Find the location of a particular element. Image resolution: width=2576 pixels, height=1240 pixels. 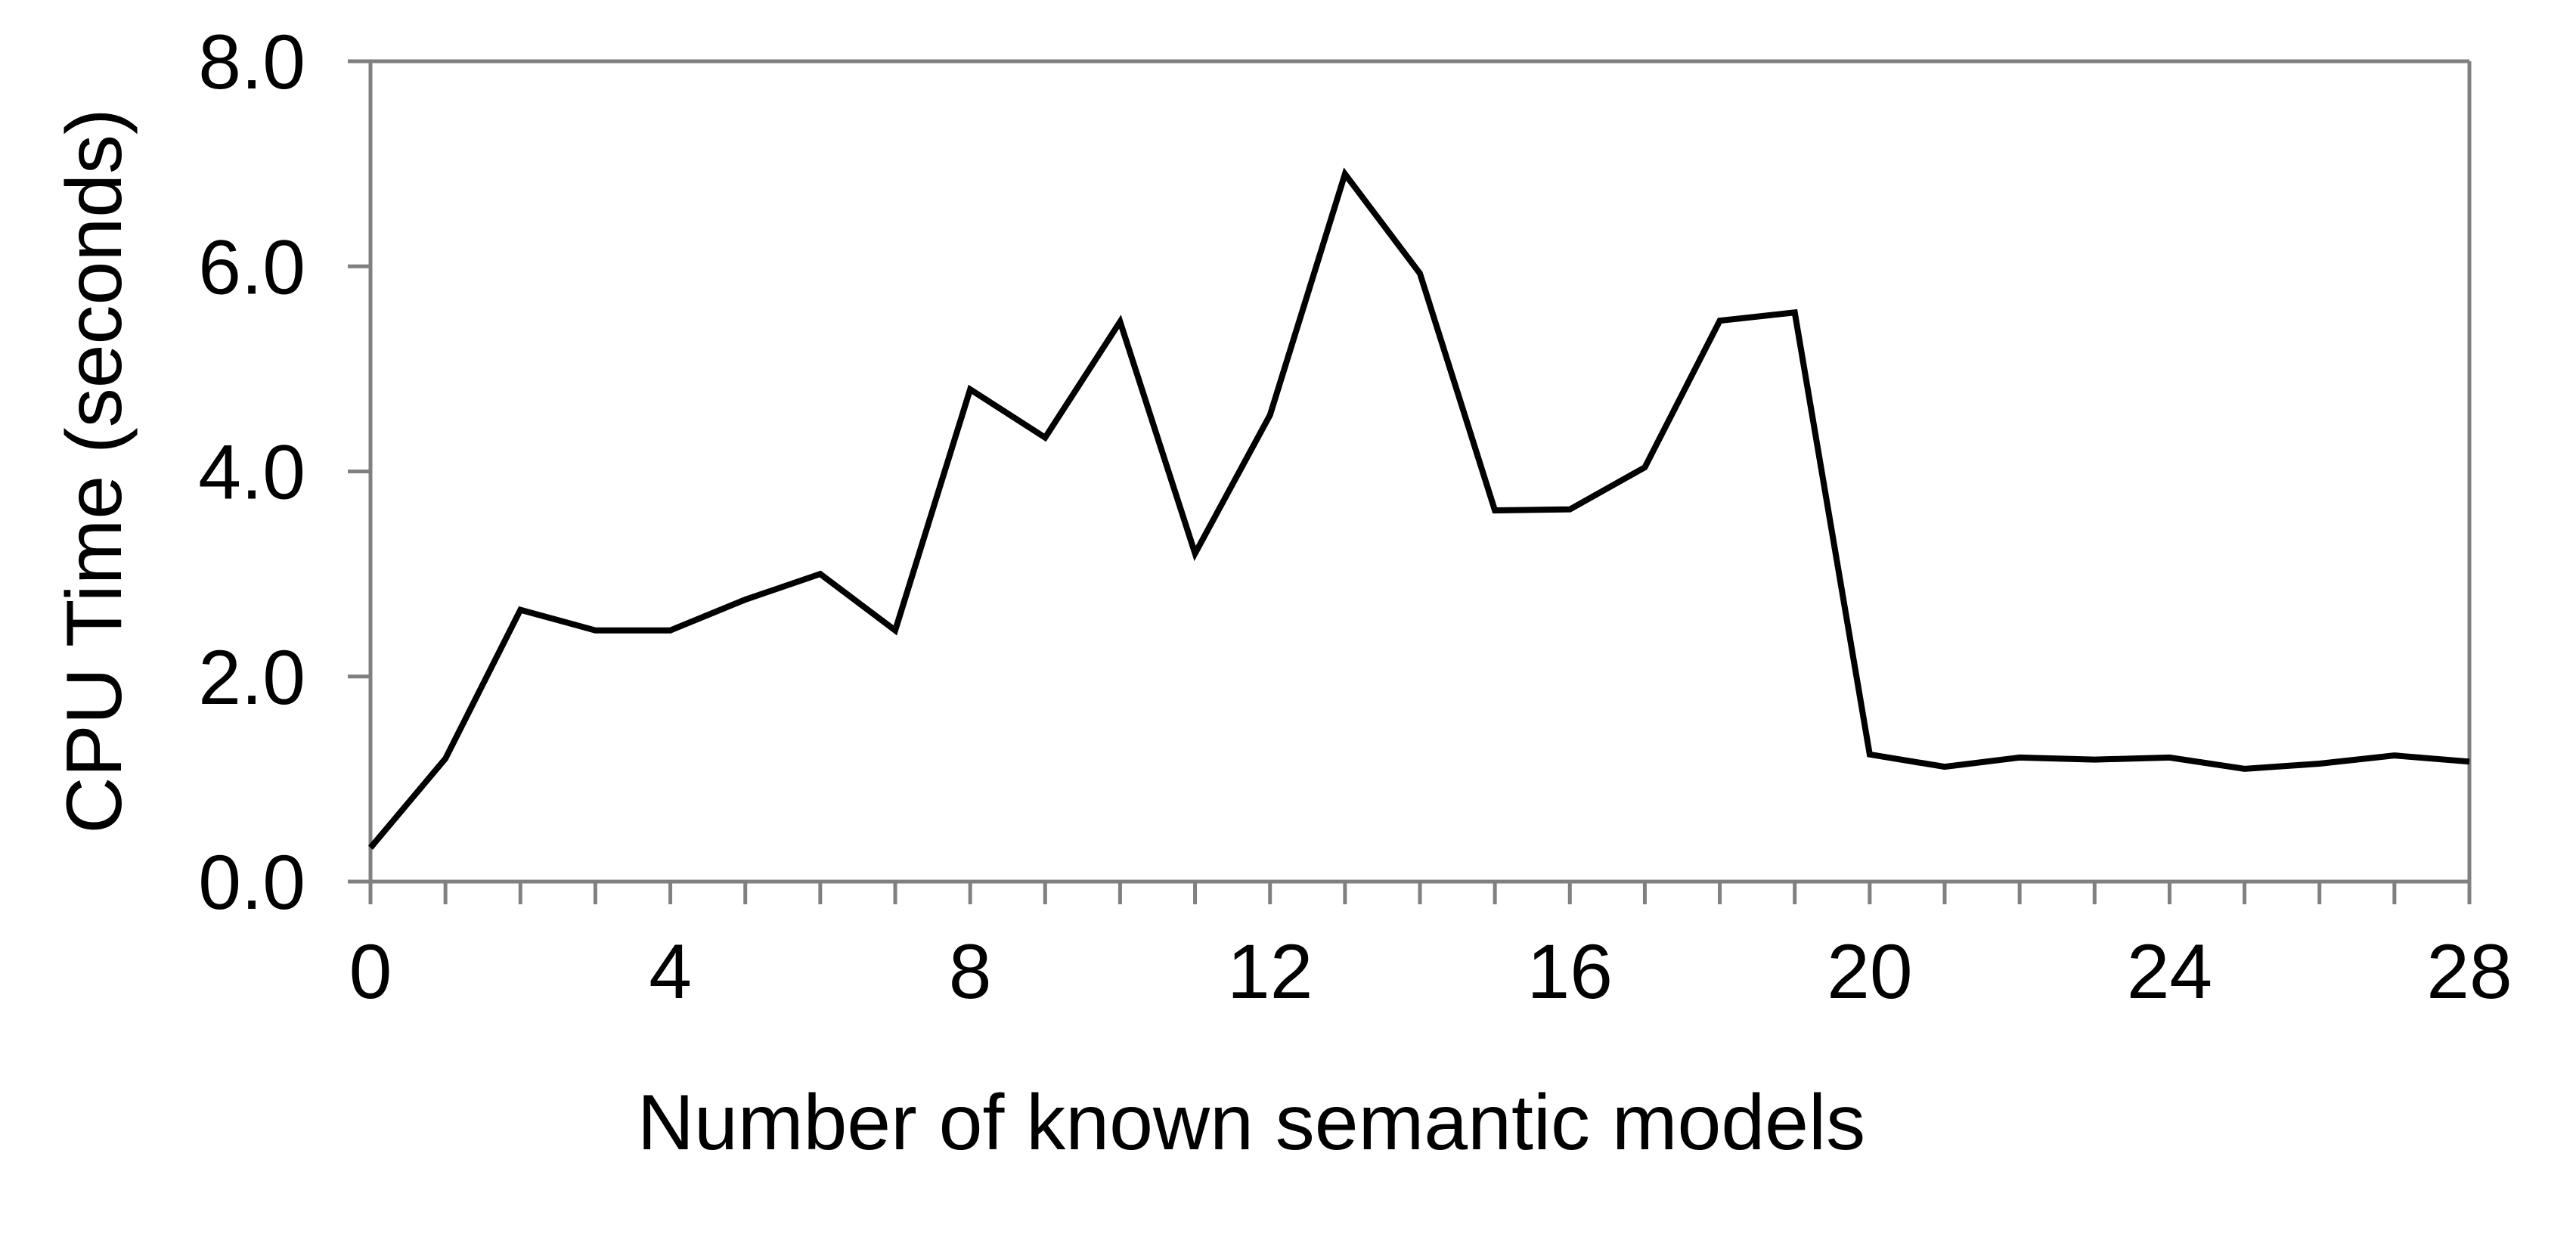

x-axis-title: Number of known semantic models is located at coordinates (1251, 1123).